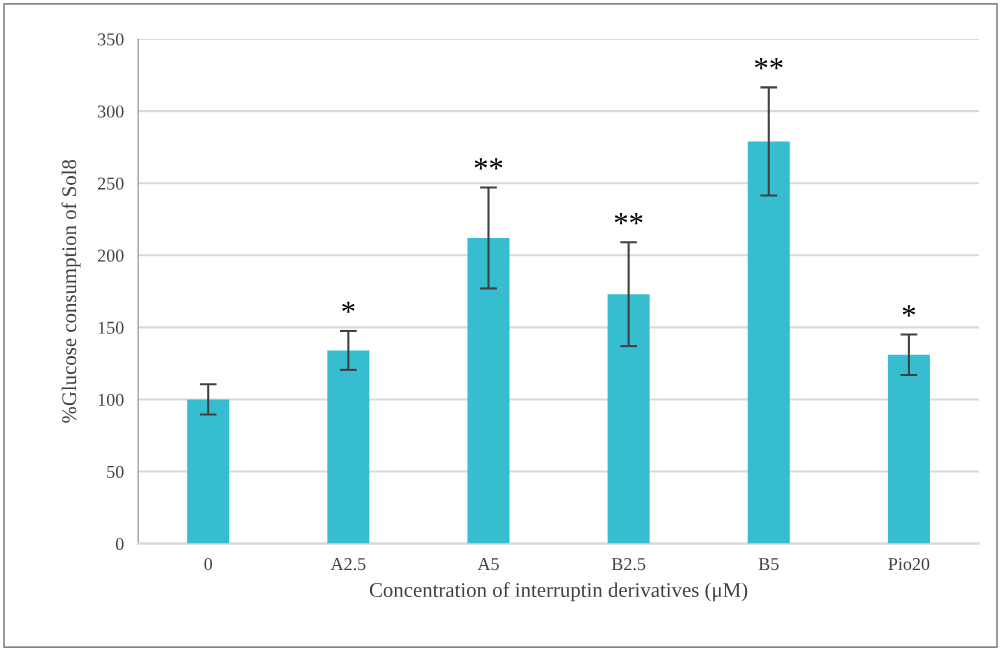 This screenshot has height=651, width=1001. Describe the element at coordinates (909, 564) in the screenshot. I see `x-tick-label: Pio20` at that location.